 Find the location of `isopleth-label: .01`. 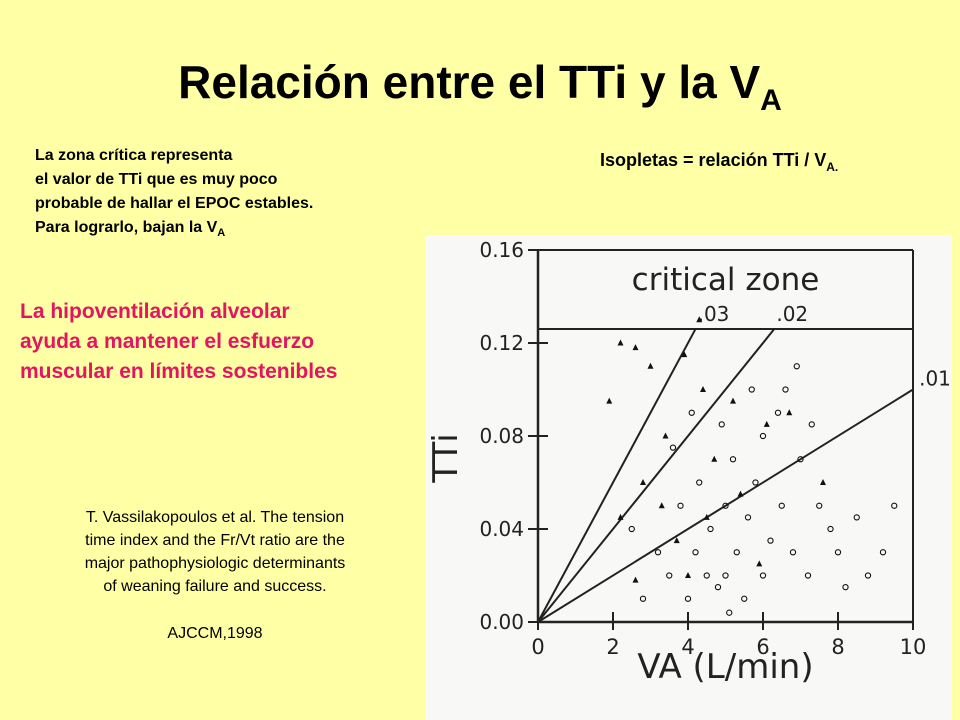

isopleth-label: .01 is located at coordinates (935, 379).